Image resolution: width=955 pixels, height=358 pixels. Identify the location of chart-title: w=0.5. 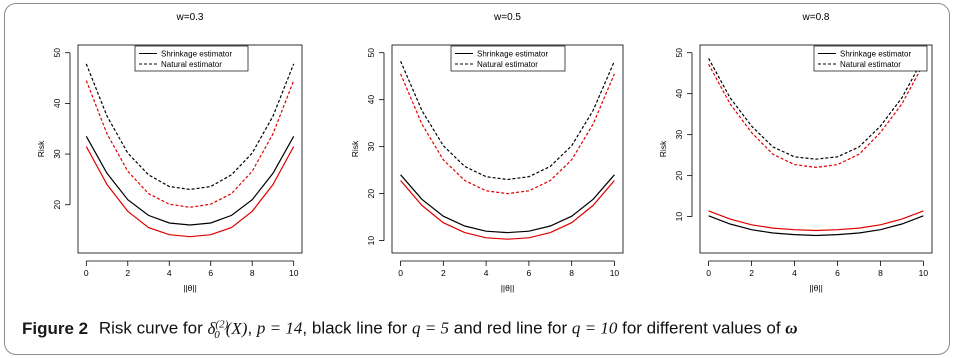
(507, 17).